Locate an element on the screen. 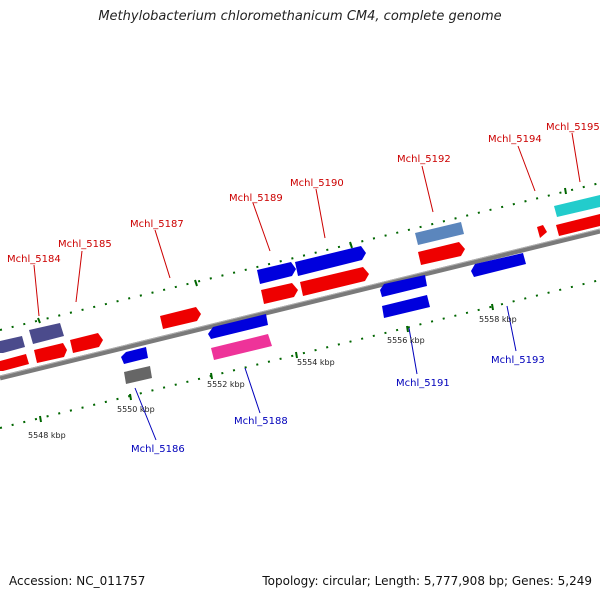  gene-label: Mchl_5191 is located at coordinates (423, 383).